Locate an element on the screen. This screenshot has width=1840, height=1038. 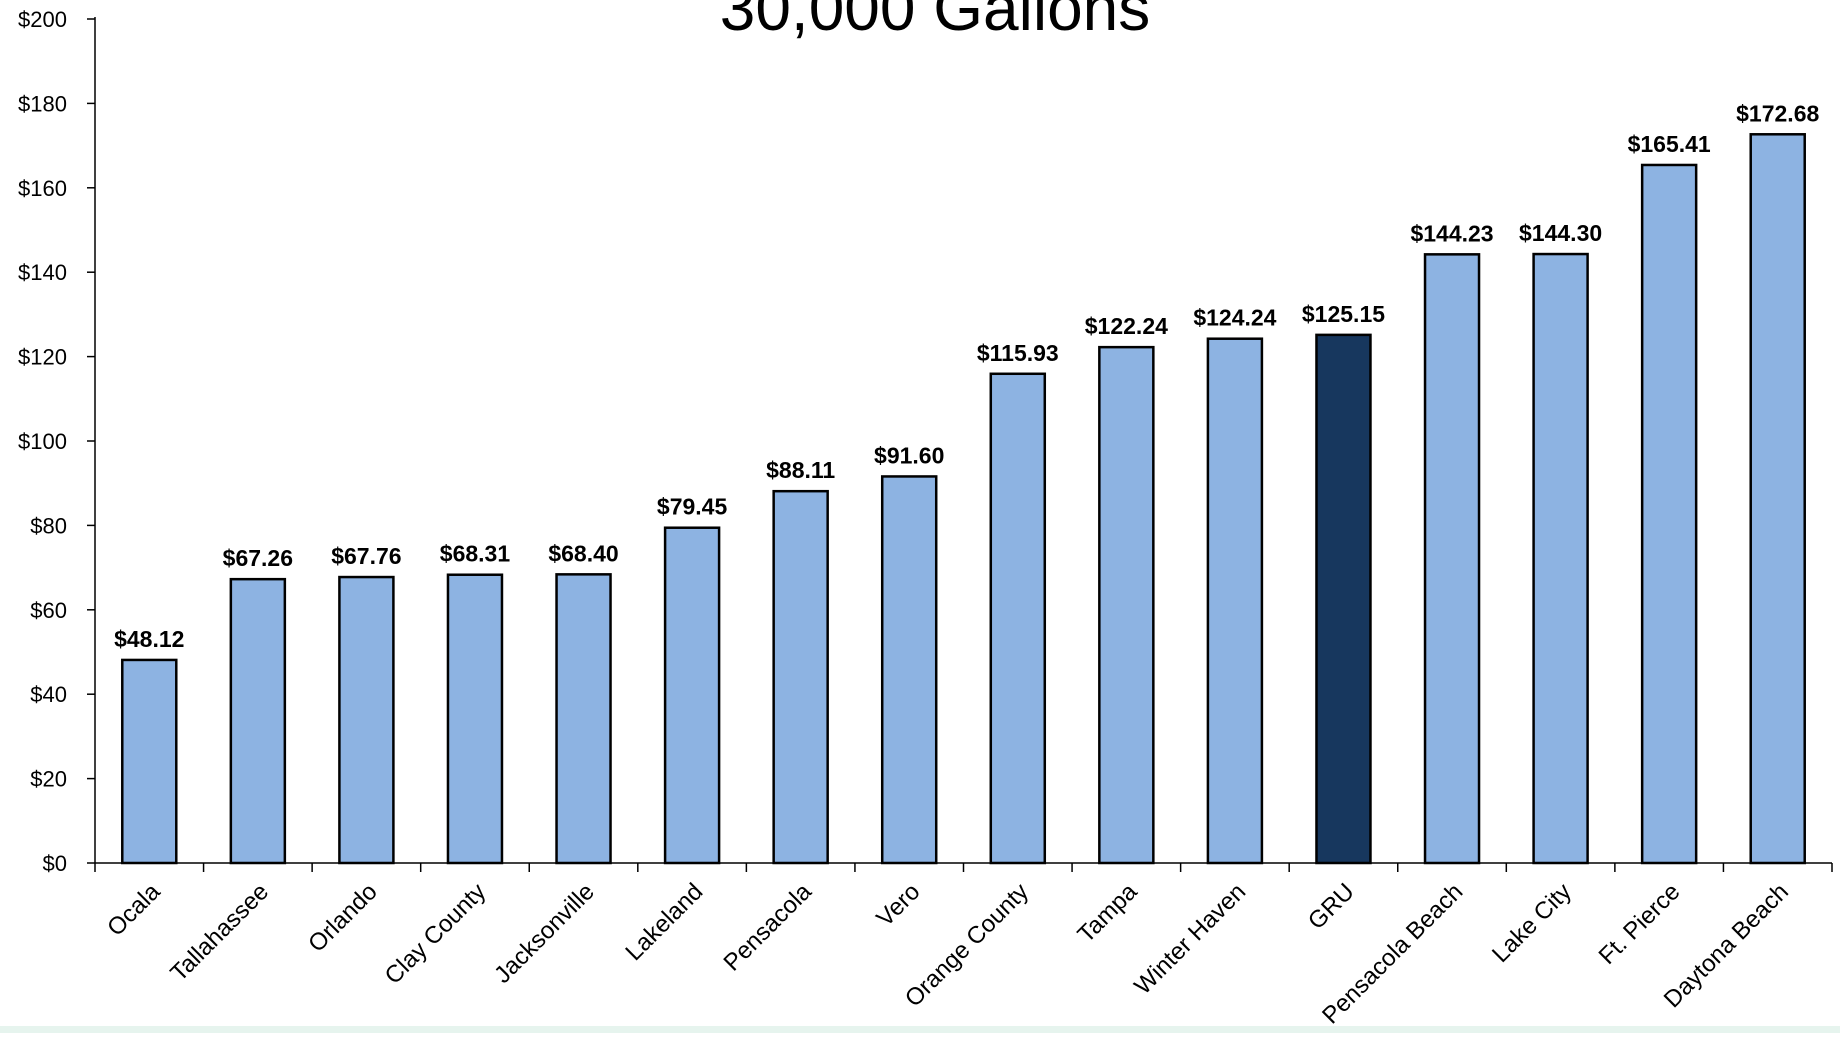
data-label: $68.31 is located at coordinates (475, 554).